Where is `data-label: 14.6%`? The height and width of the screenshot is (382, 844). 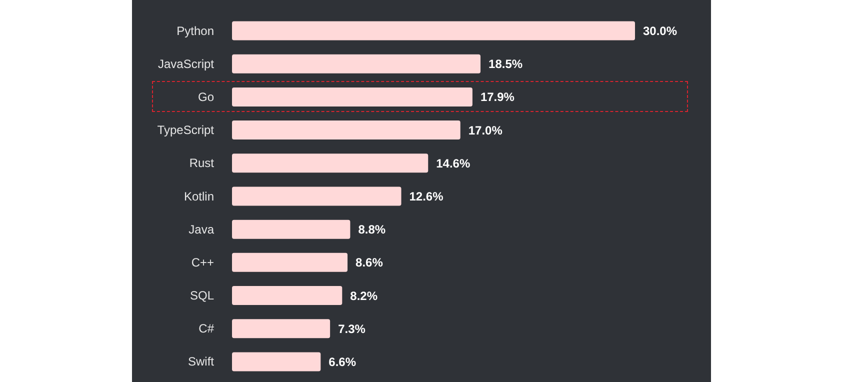 data-label: 14.6% is located at coordinates (453, 163).